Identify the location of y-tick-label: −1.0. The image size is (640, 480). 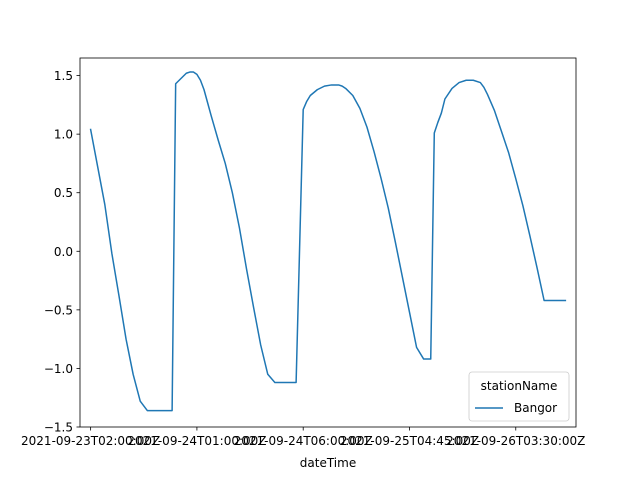
(58, 369).